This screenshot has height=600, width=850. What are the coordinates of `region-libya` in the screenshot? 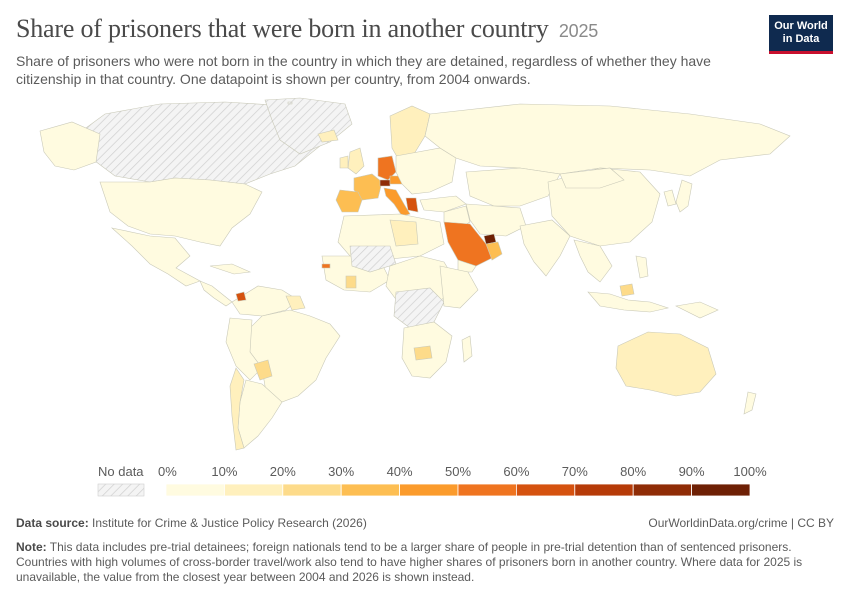 It's located at (404, 233).